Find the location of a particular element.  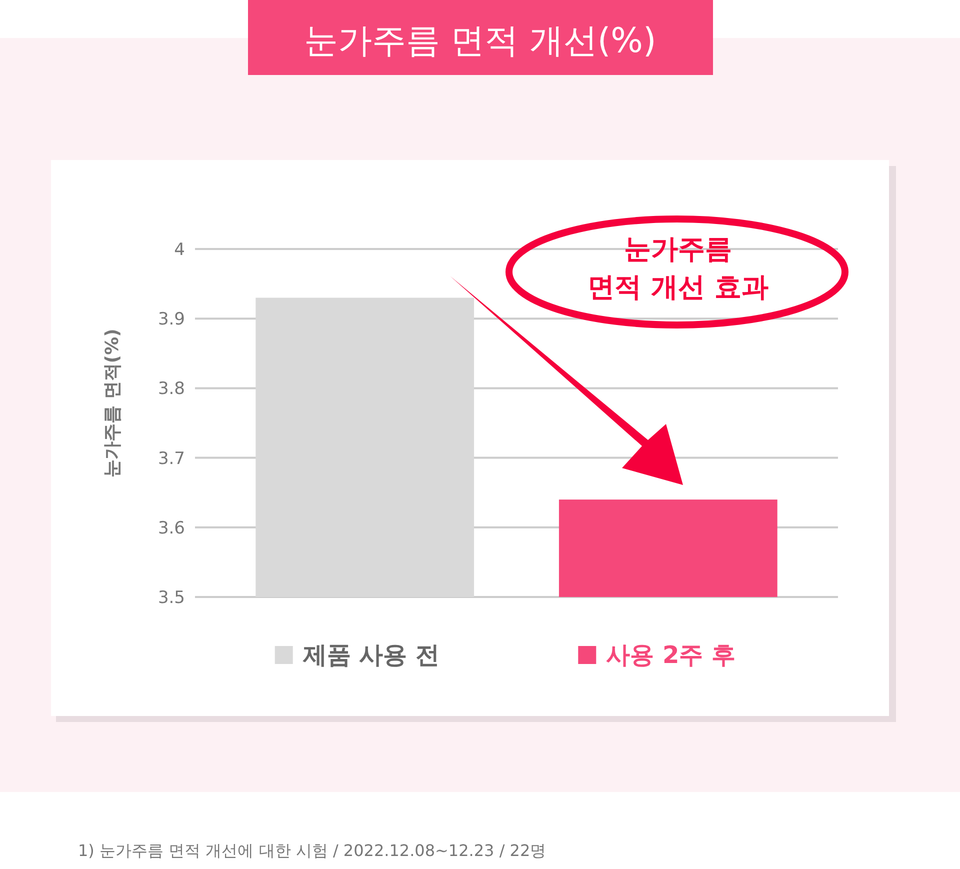

y-tick-label: 3.6 is located at coordinates (171, 528).